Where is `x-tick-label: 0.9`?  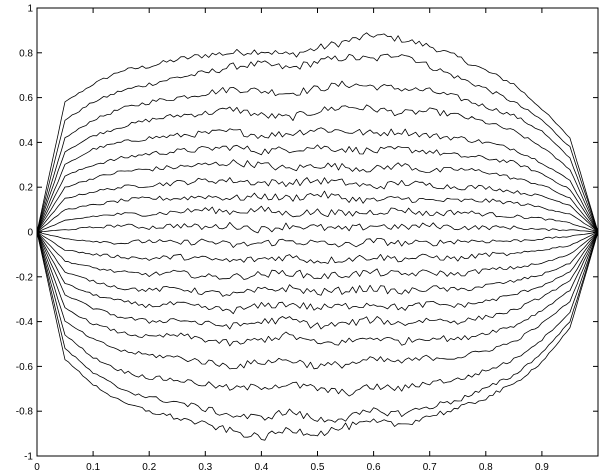 x-tick-label: 0.9 is located at coordinates (542, 467).